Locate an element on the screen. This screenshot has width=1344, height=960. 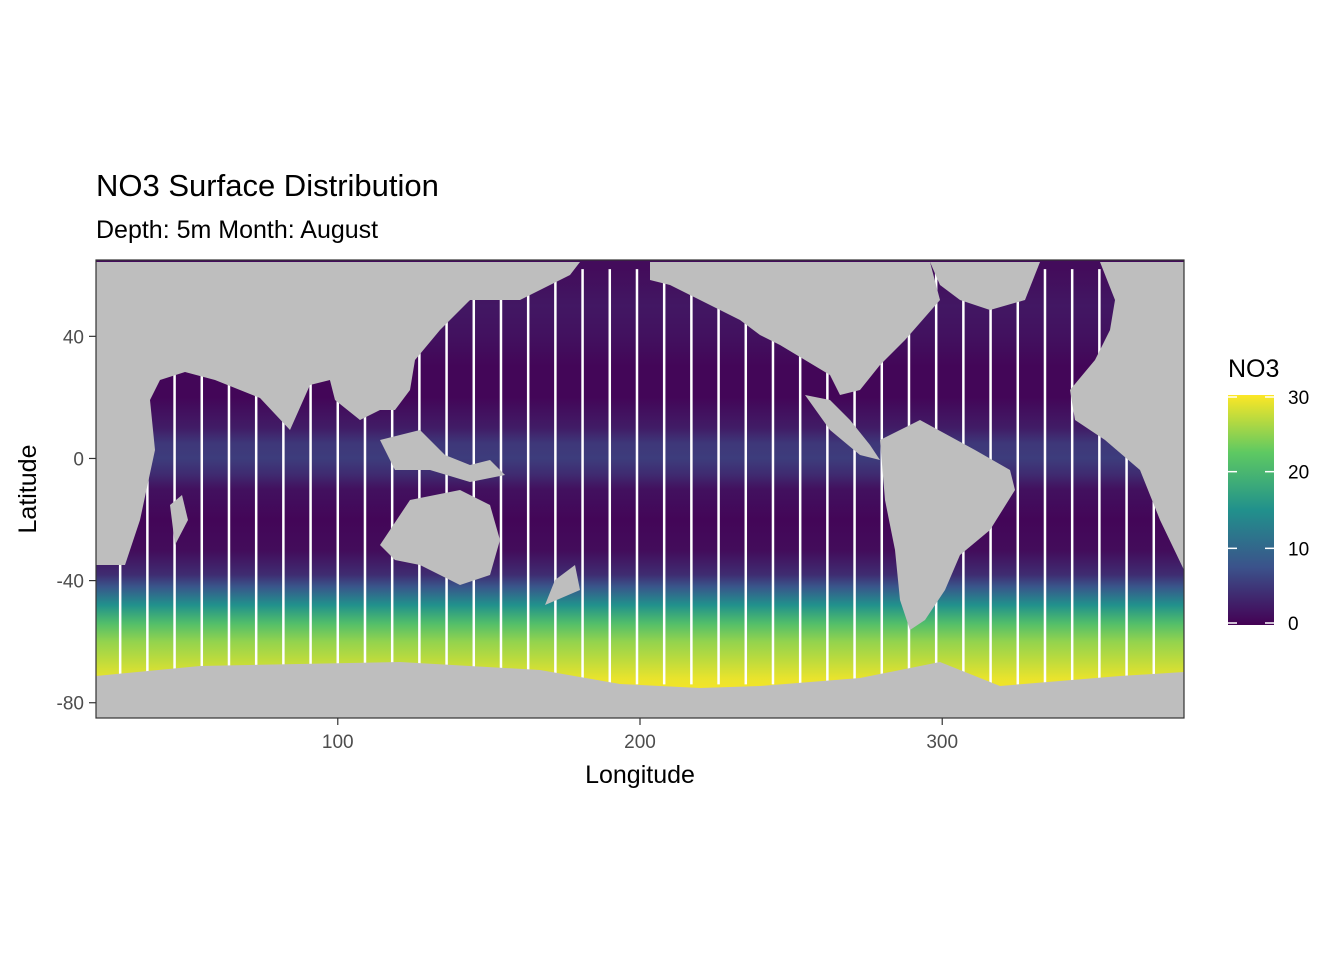
land-australia is located at coordinates (440, 537).